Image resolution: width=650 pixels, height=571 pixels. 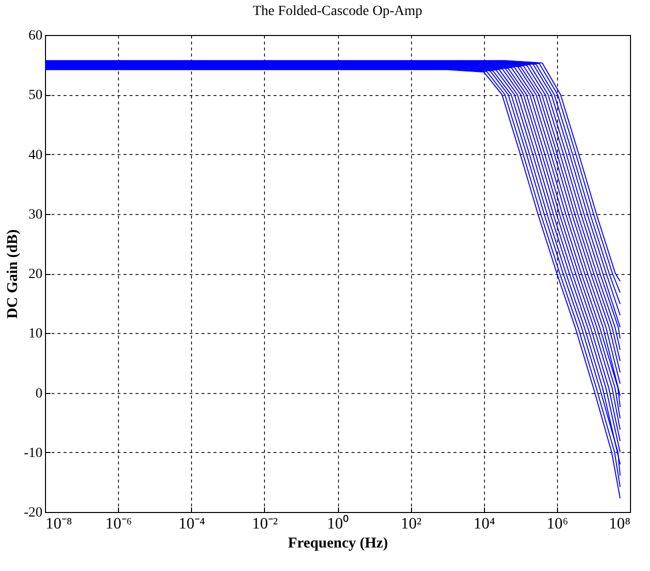 What do you see at coordinates (39, 394) in the screenshot?
I see `y-tick-label: 0` at bounding box center [39, 394].